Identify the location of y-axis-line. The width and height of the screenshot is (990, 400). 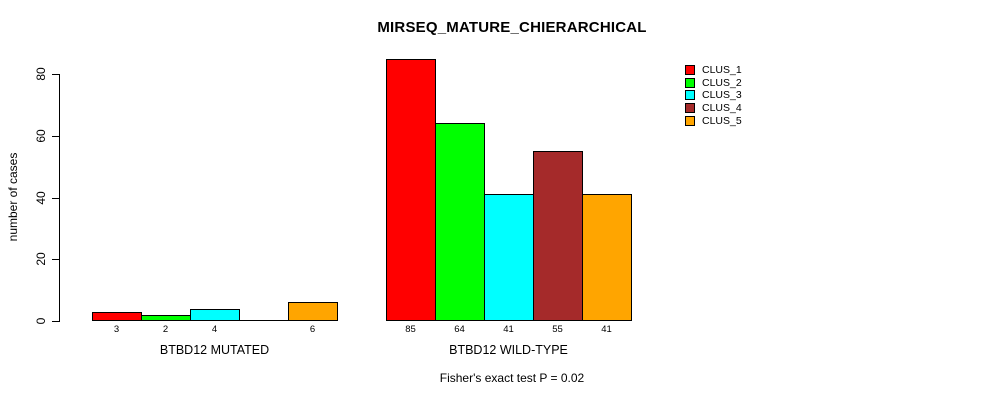
(59, 198).